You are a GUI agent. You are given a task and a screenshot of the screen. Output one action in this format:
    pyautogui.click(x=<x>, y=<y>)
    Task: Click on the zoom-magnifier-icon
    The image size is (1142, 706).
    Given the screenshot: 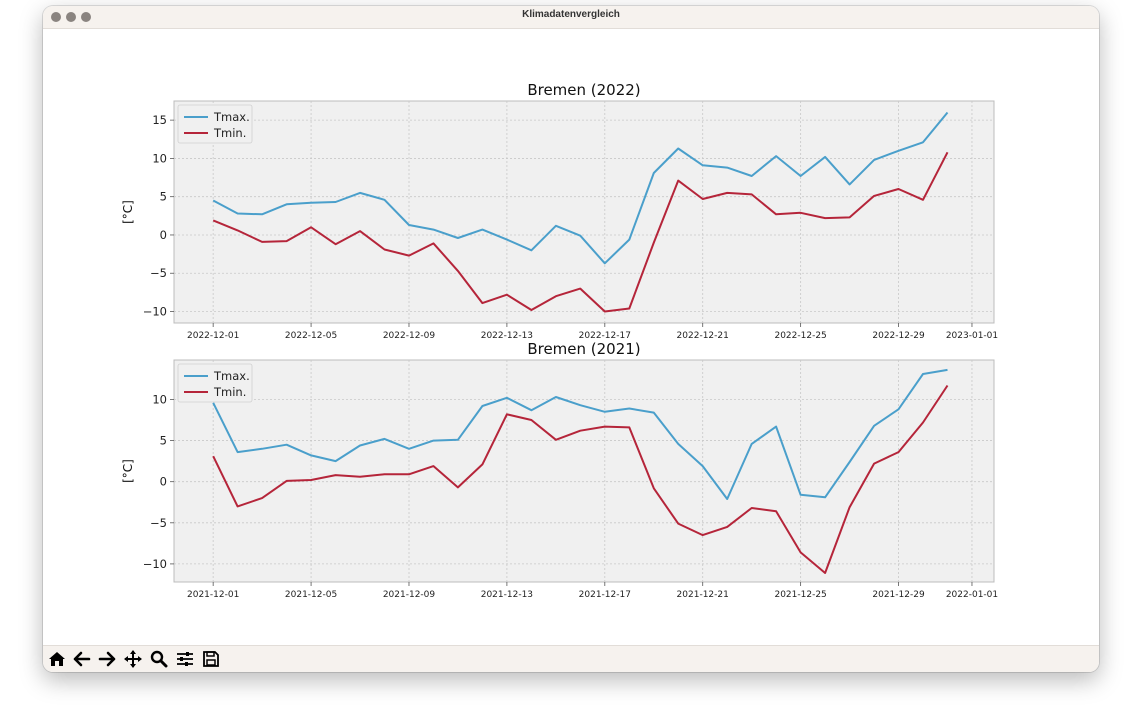 What is the action you would take?
    pyautogui.click(x=159, y=659)
    